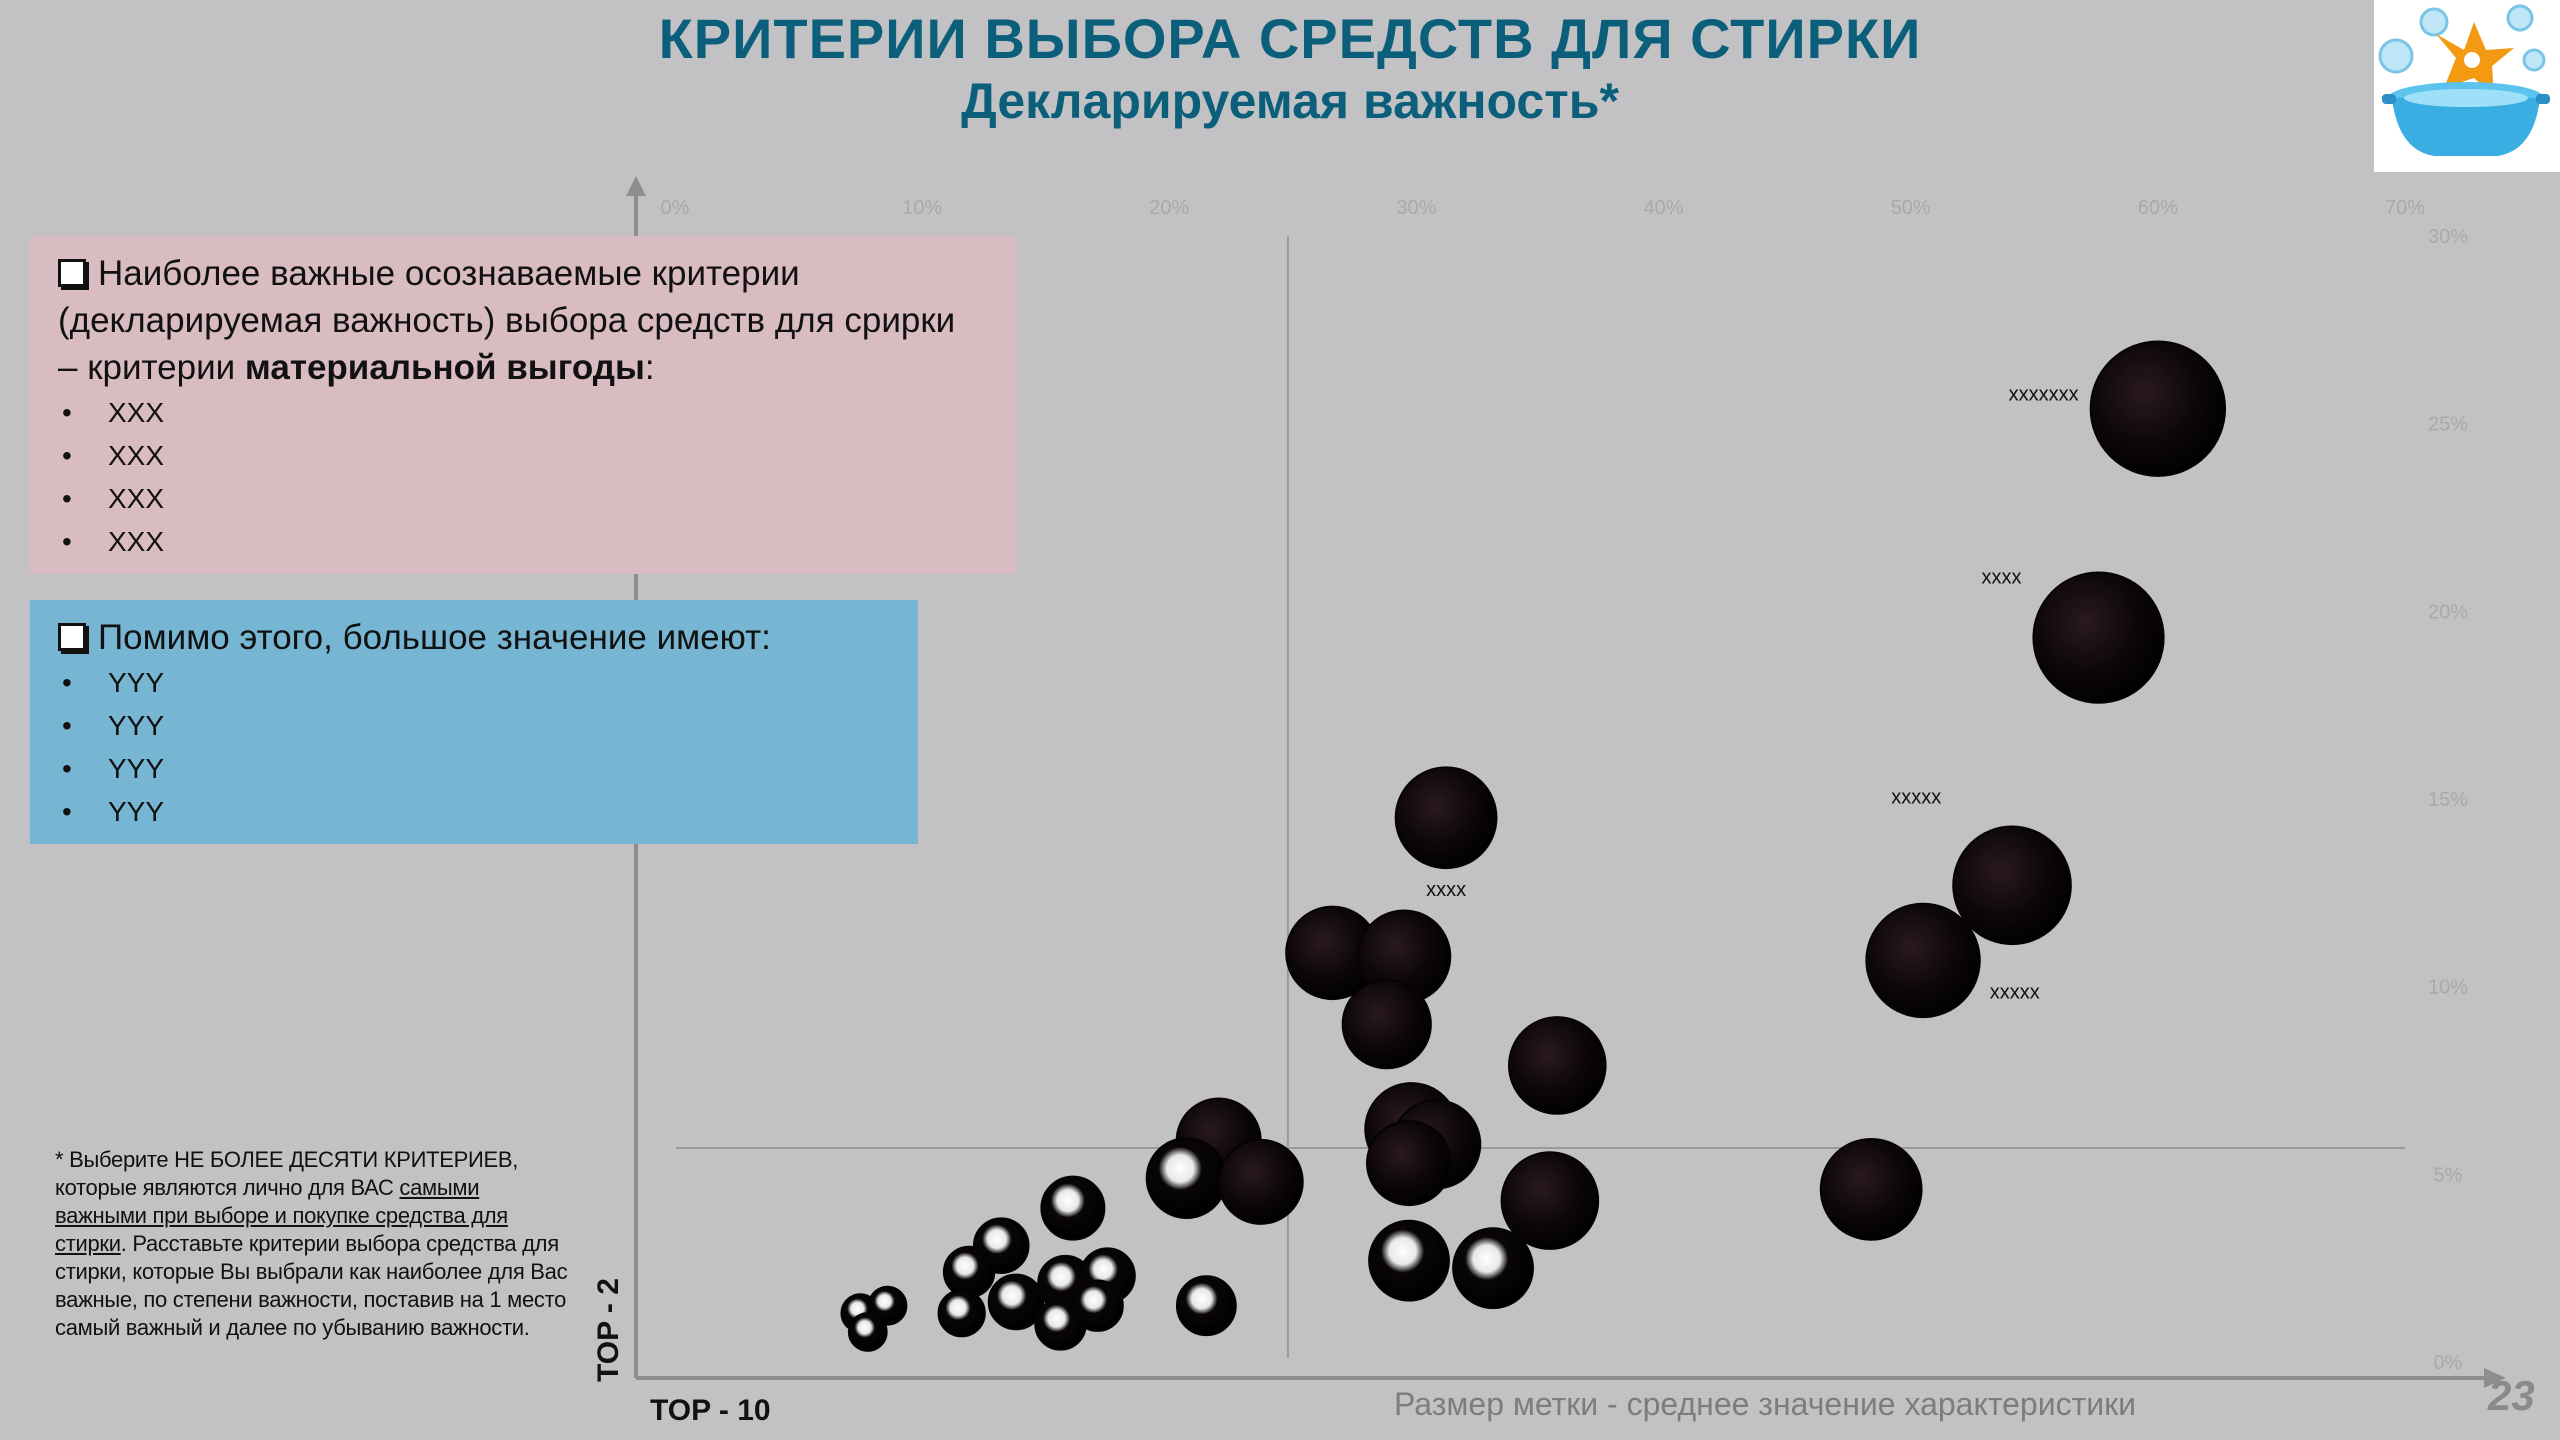 The image size is (2560, 1440). I want to click on x-axis-label: TOP - 10, so click(710, 1410).